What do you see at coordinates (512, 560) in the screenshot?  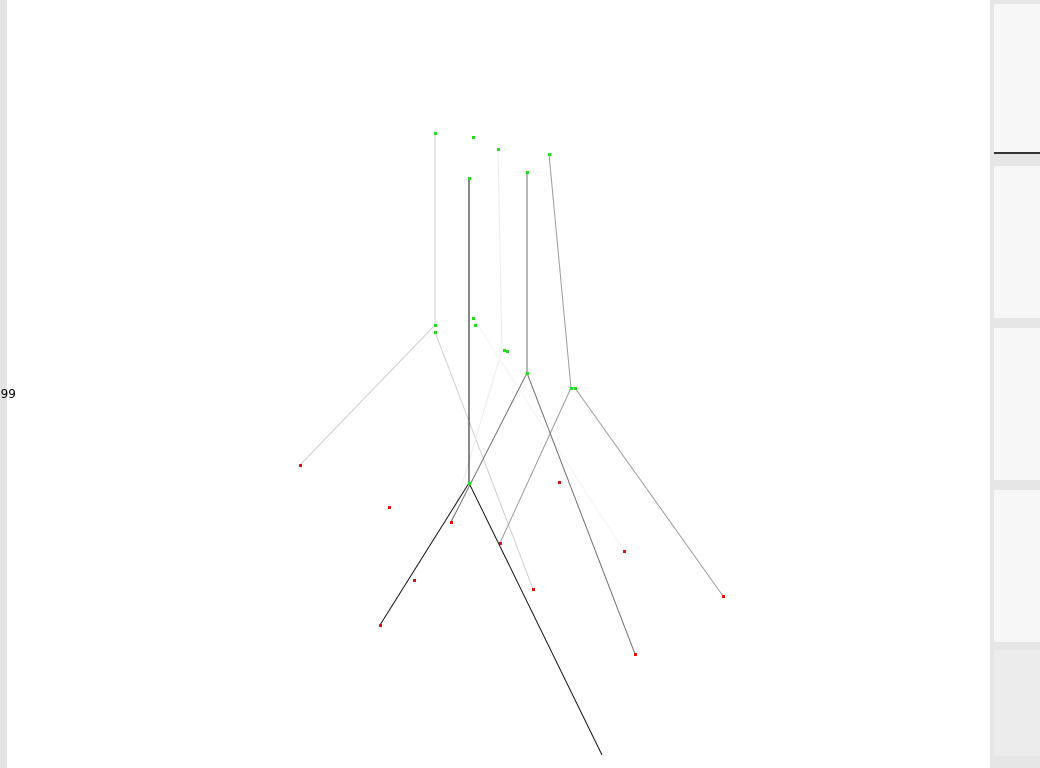 I see `red-nodes` at bounding box center [512, 560].